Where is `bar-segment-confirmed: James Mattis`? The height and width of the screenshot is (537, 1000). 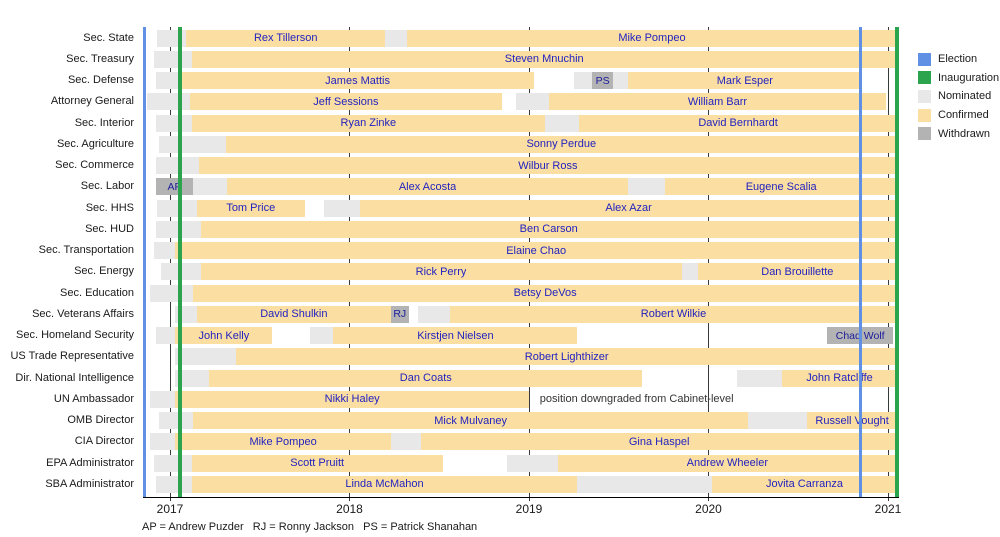
bar-segment-confirmed: James Mattis is located at coordinates (357, 80).